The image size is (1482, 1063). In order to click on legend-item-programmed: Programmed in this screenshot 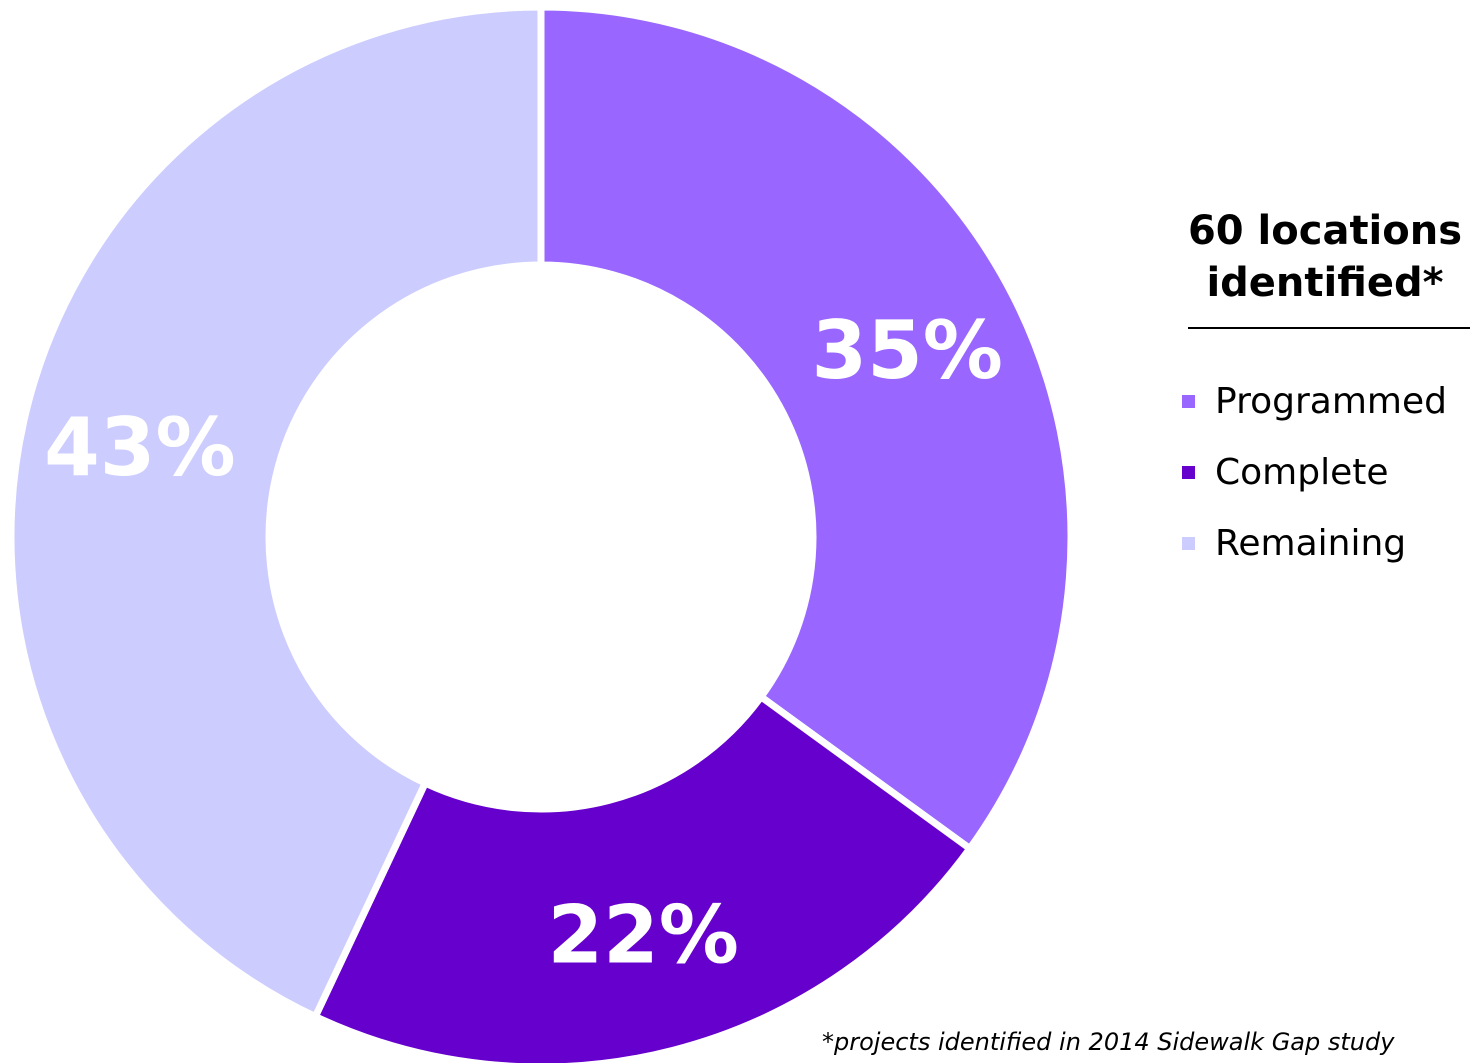, I will do `click(1331, 401)`.